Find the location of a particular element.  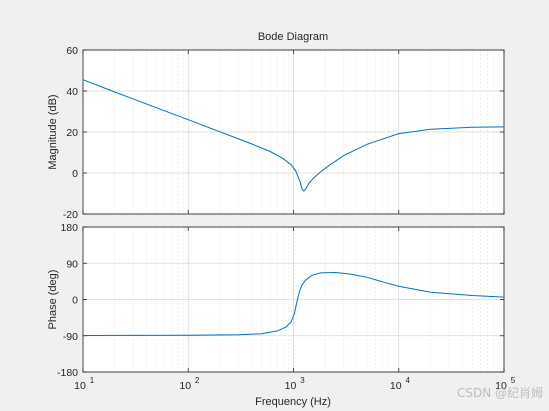

x-axis-label: Frequency (Hz) is located at coordinates (293, 402).